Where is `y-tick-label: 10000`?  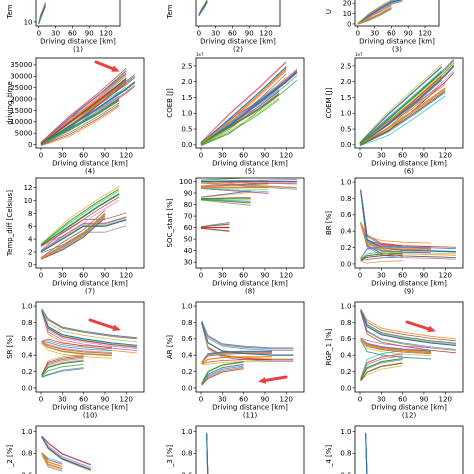
y-tick-label: 10000 is located at coordinates (21, 122).